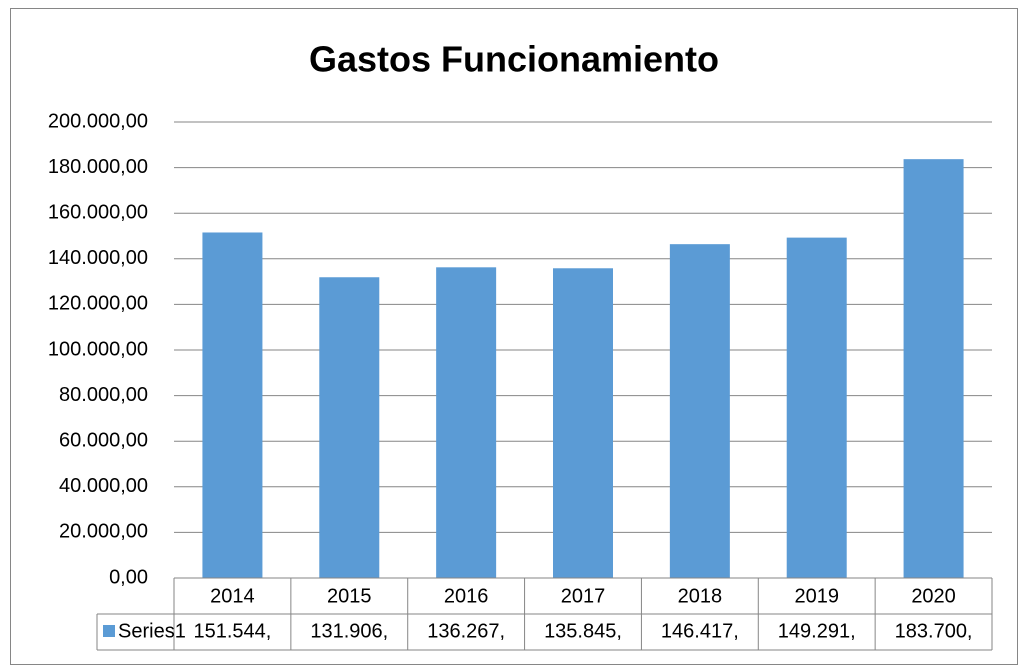 This screenshot has width=1019, height=666. What do you see at coordinates (700, 631) in the screenshot?
I see `data-table-value: 146.417,` at bounding box center [700, 631].